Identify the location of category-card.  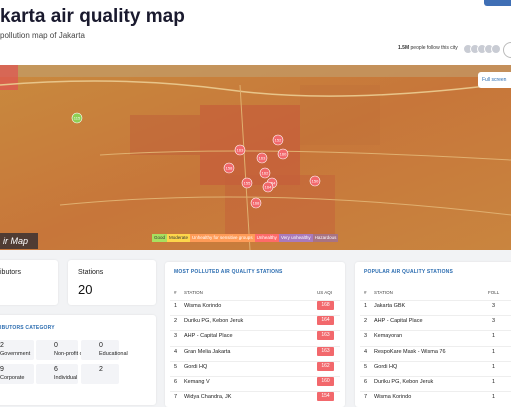
(78, 360).